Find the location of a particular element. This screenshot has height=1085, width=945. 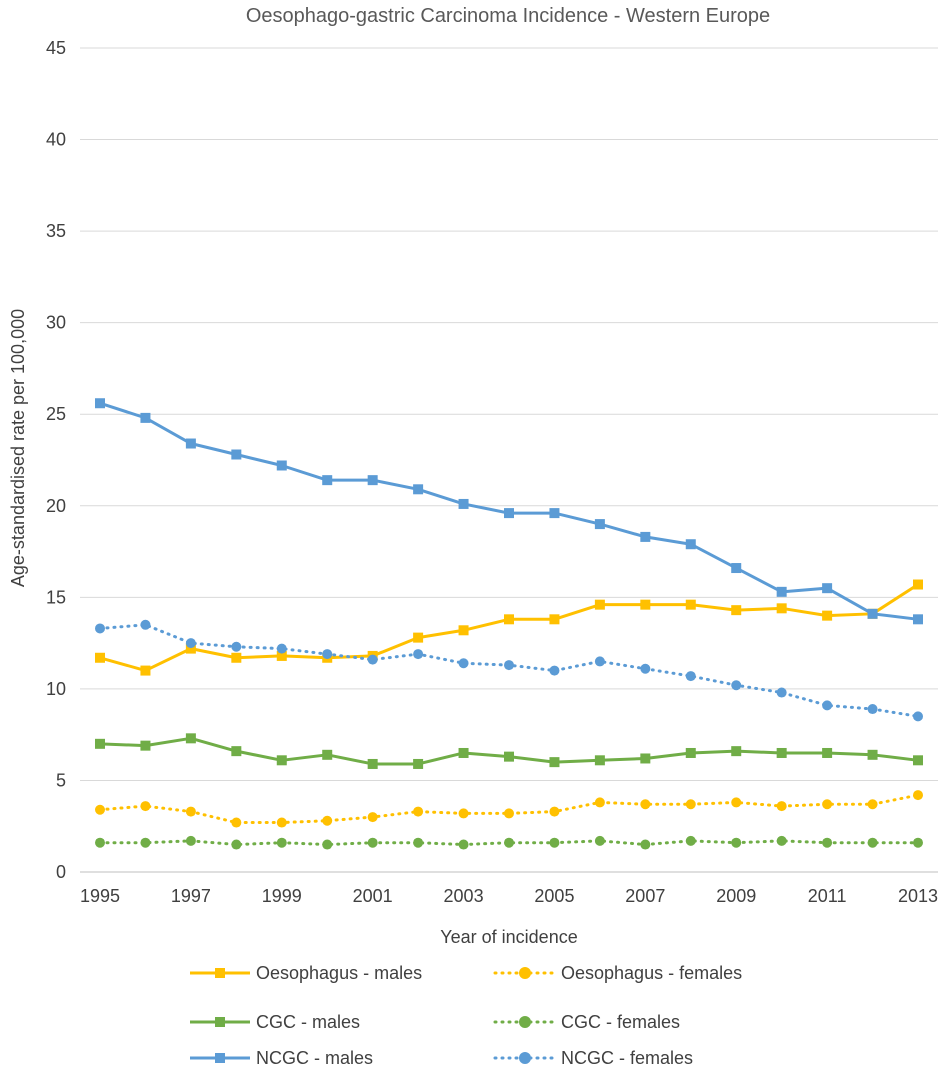

y-tick-label: 35 is located at coordinates (56, 231).